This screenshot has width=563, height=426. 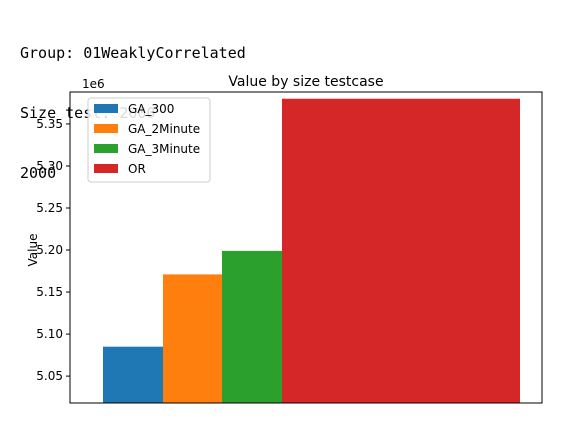 I want to click on output-line-value: 2000, so click(x=38, y=173).